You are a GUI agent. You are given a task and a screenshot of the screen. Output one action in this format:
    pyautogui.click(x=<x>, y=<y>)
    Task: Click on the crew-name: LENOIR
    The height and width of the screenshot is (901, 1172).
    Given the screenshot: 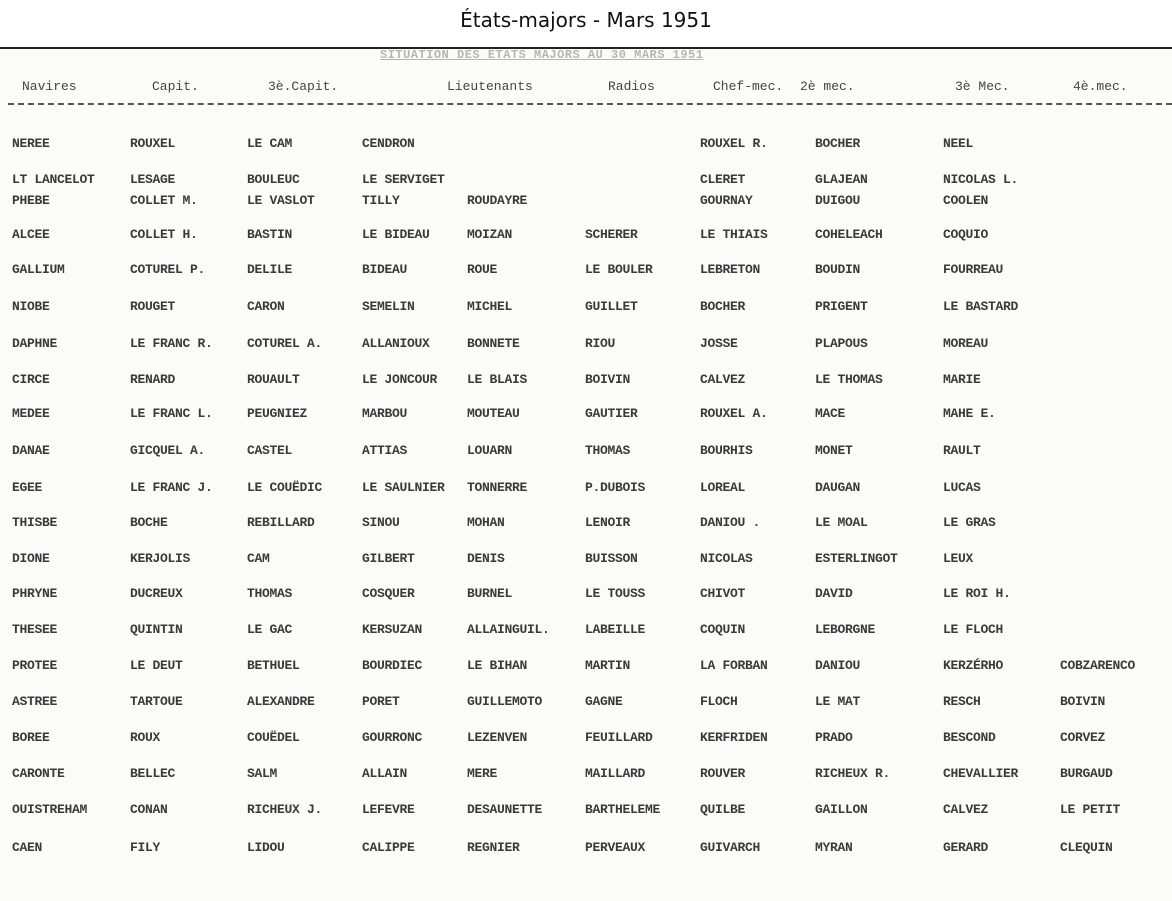 What is the action you would take?
    pyautogui.click(x=608, y=522)
    